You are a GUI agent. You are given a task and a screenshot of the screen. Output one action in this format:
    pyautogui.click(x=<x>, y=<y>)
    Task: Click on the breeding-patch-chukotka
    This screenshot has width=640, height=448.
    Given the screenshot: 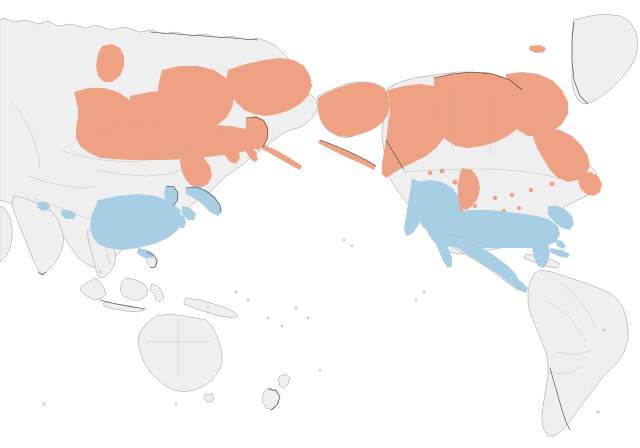 What is the action you would take?
    pyautogui.click(x=269, y=87)
    